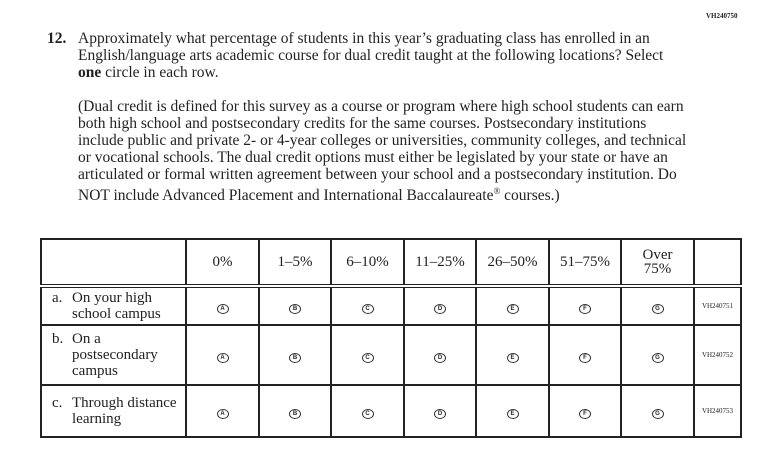  Describe the element at coordinates (717, 355) in the screenshot. I see `row-item-id: VH240752` at that location.